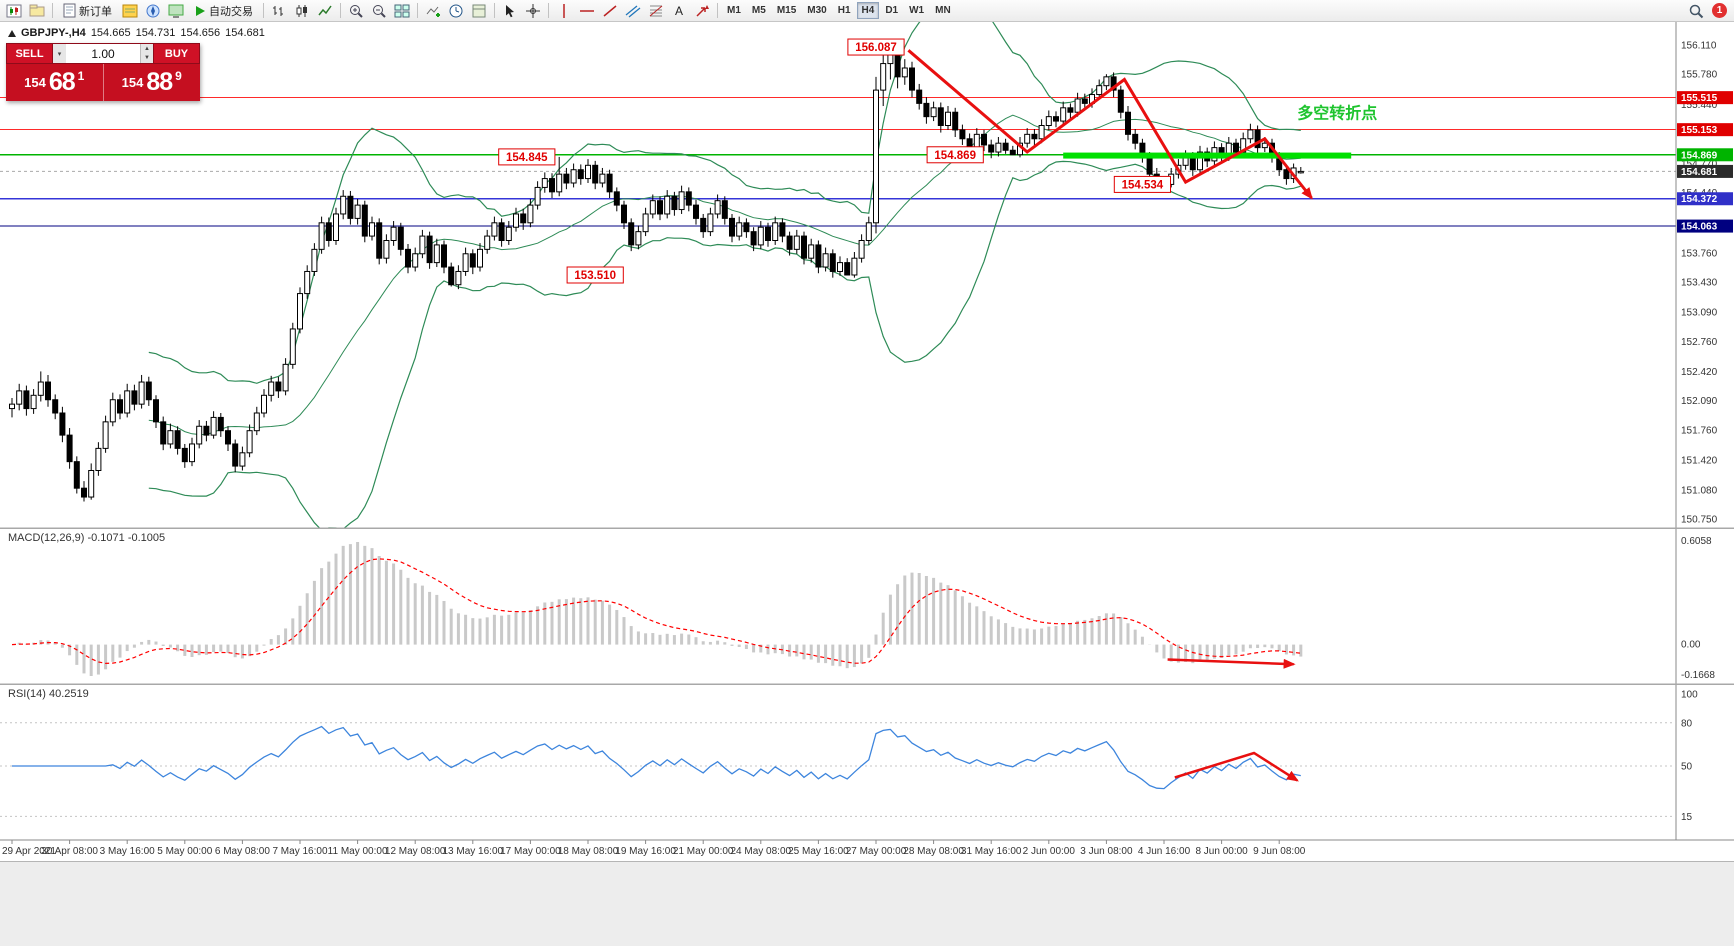  I want to click on terminal-button, so click(176, 10).